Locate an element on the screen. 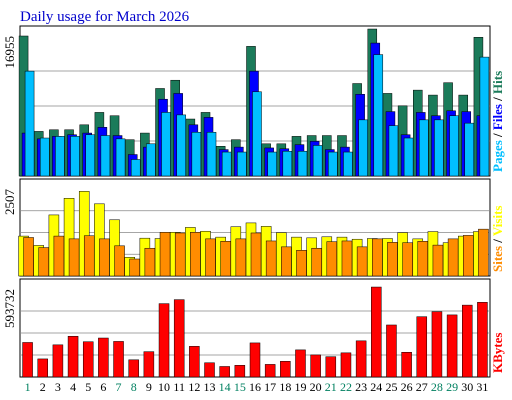 The width and height of the screenshot is (512, 400). legend-hits-files-pages: Pages / Files / Hits is located at coordinates (497, 121).